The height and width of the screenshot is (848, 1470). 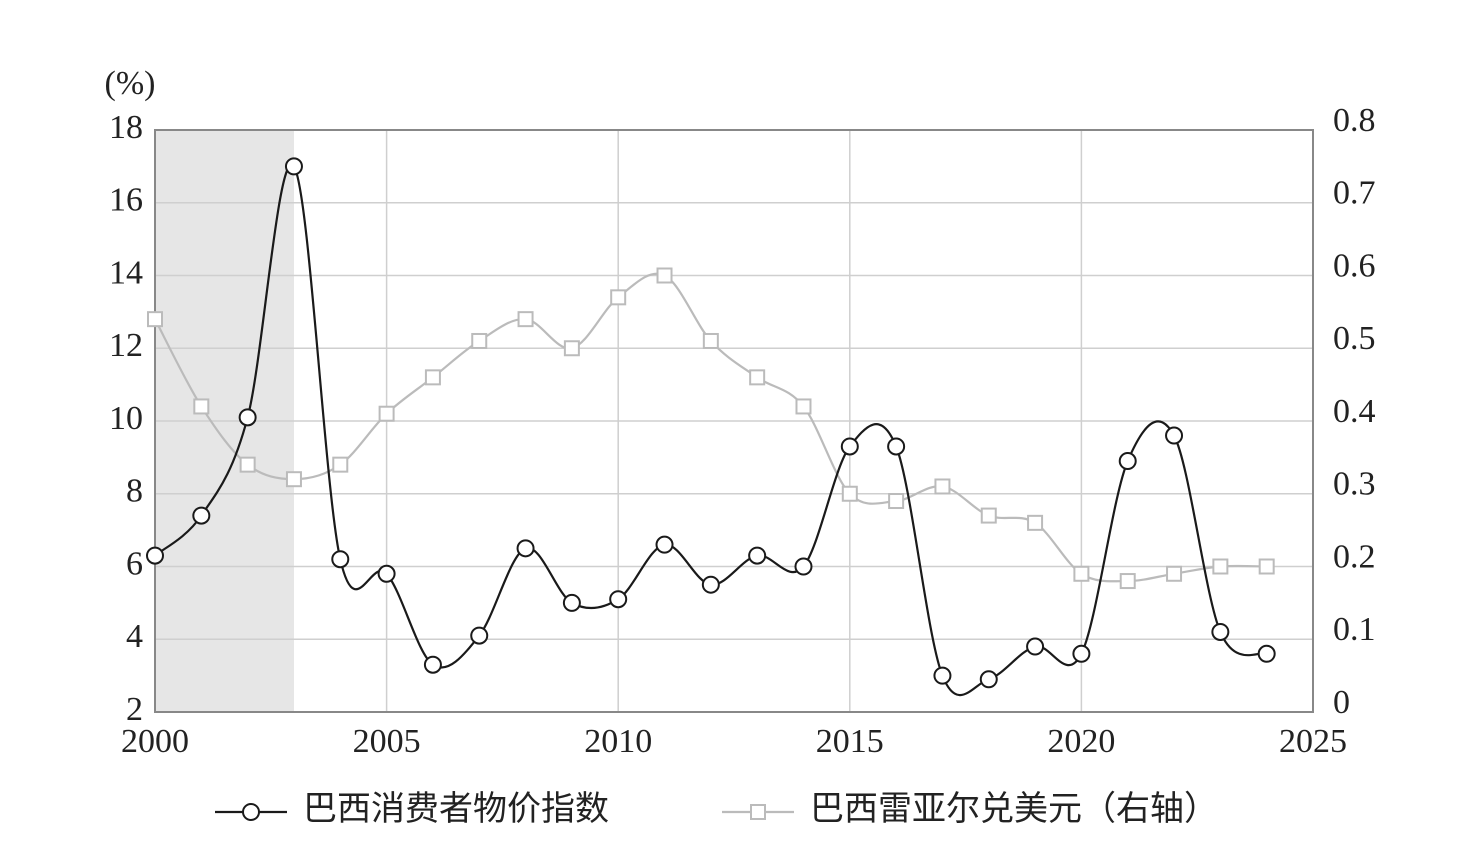 I want to click on y-tick-label: 2, so click(x=134, y=709).